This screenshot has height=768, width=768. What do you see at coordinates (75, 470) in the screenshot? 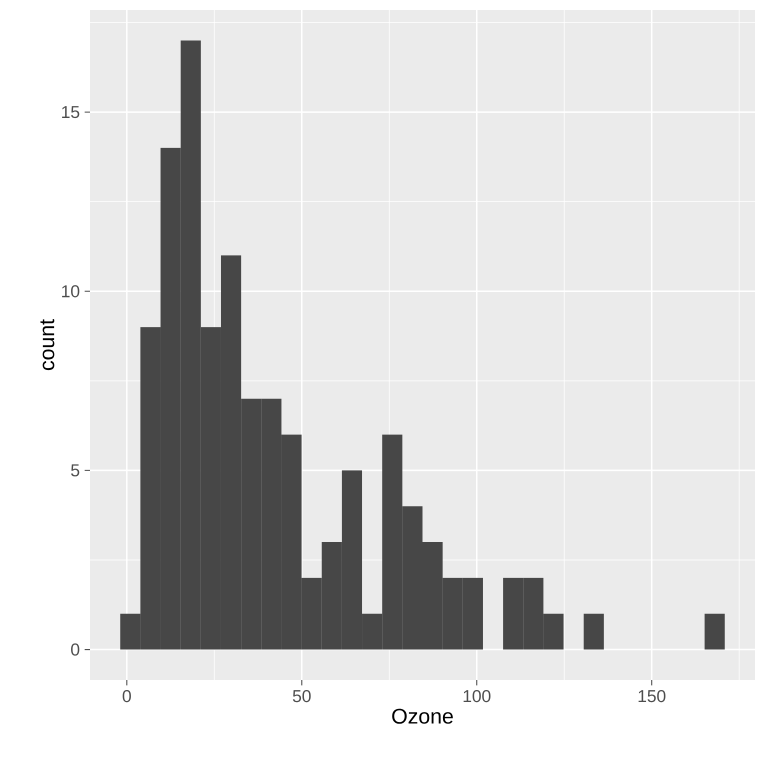
I see `y-tick-label: 5` at bounding box center [75, 470].